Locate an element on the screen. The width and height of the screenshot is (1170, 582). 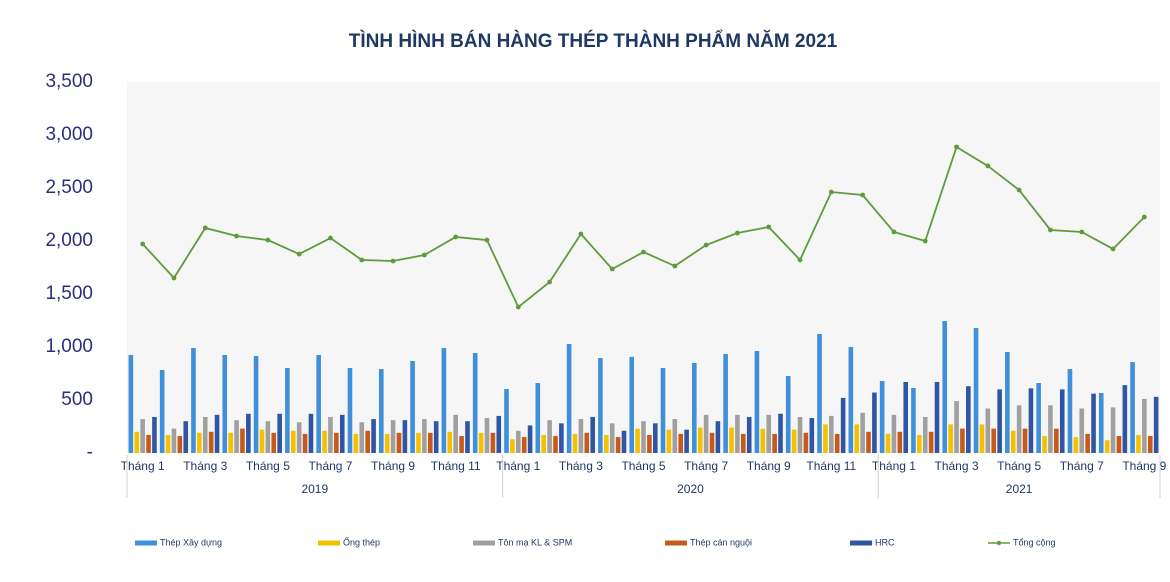
group-label: 2021 is located at coordinates (1019, 489).